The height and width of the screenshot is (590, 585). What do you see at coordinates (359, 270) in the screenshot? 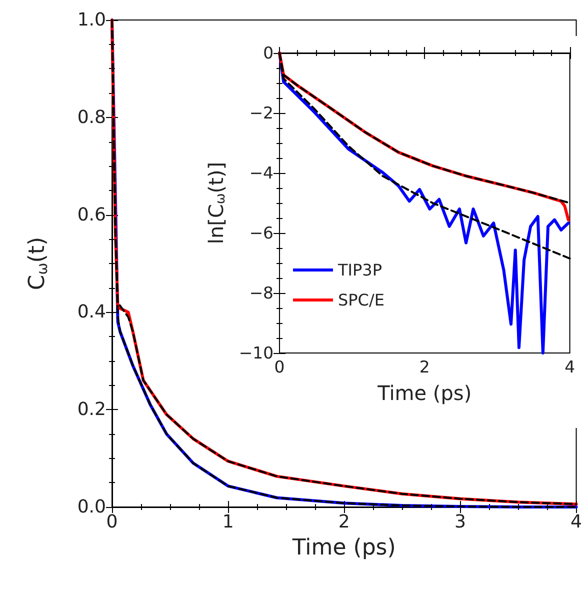
I see `legend-label: TIP3P` at bounding box center [359, 270].